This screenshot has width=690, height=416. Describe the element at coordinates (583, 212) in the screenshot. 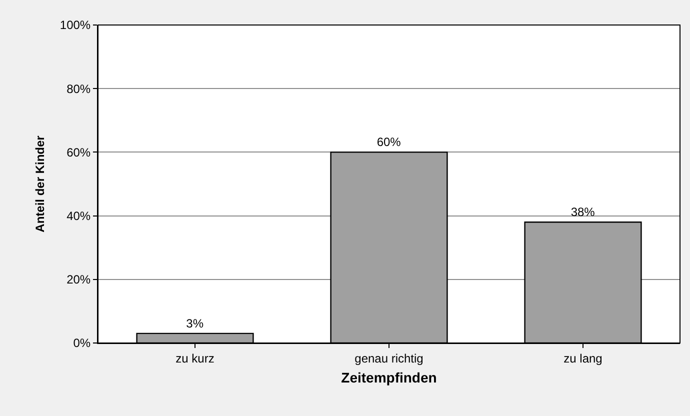

I see `data-label: 38%` at that location.